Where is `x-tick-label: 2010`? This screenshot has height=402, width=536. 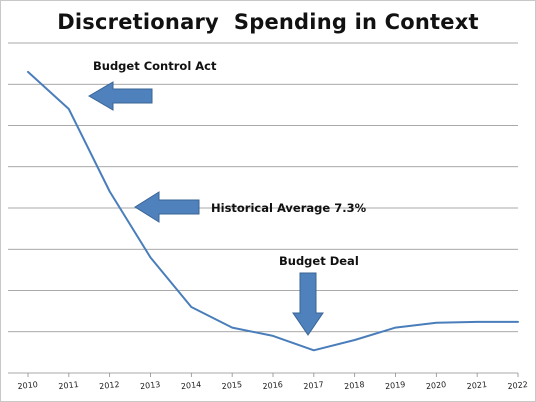 x-tick-label: 2010 is located at coordinates (27, 385).